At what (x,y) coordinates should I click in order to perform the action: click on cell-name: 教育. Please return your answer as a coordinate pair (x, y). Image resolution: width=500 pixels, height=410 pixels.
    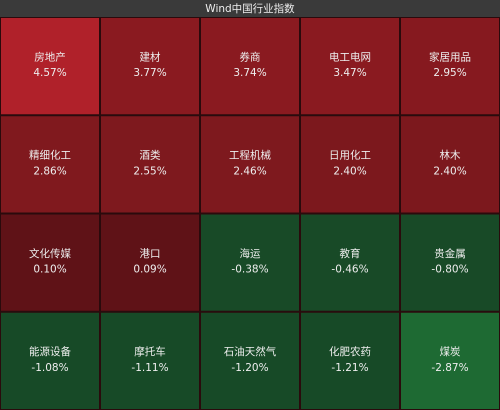
    Looking at the image, I should click on (350, 253).